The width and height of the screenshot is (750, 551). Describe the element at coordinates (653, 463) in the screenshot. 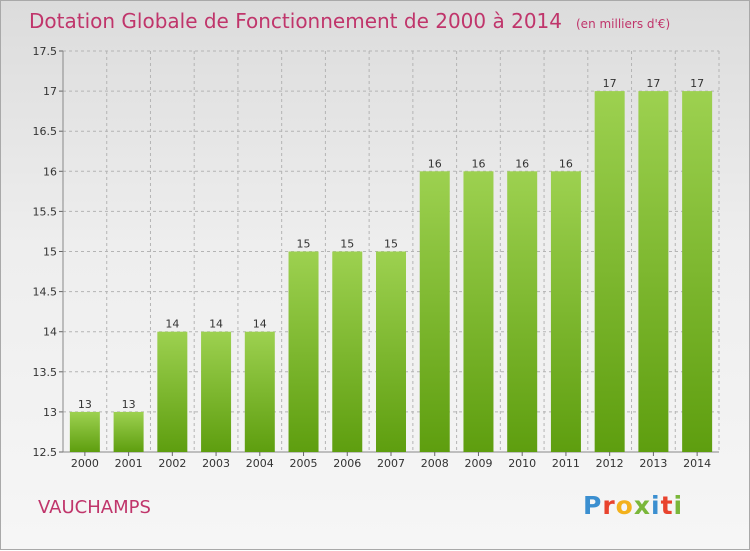

I see `x-tick-label: 2013` at that location.